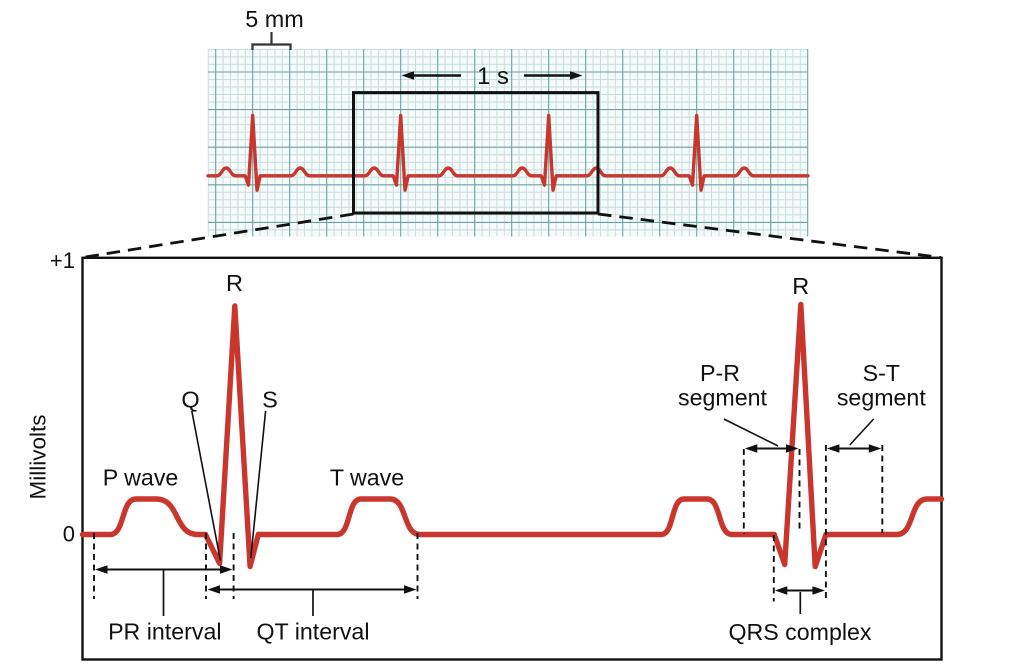 The width and height of the screenshot is (1024, 671). What do you see at coordinates (141, 478) in the screenshot?
I see `svg-text: P wave` at bounding box center [141, 478].